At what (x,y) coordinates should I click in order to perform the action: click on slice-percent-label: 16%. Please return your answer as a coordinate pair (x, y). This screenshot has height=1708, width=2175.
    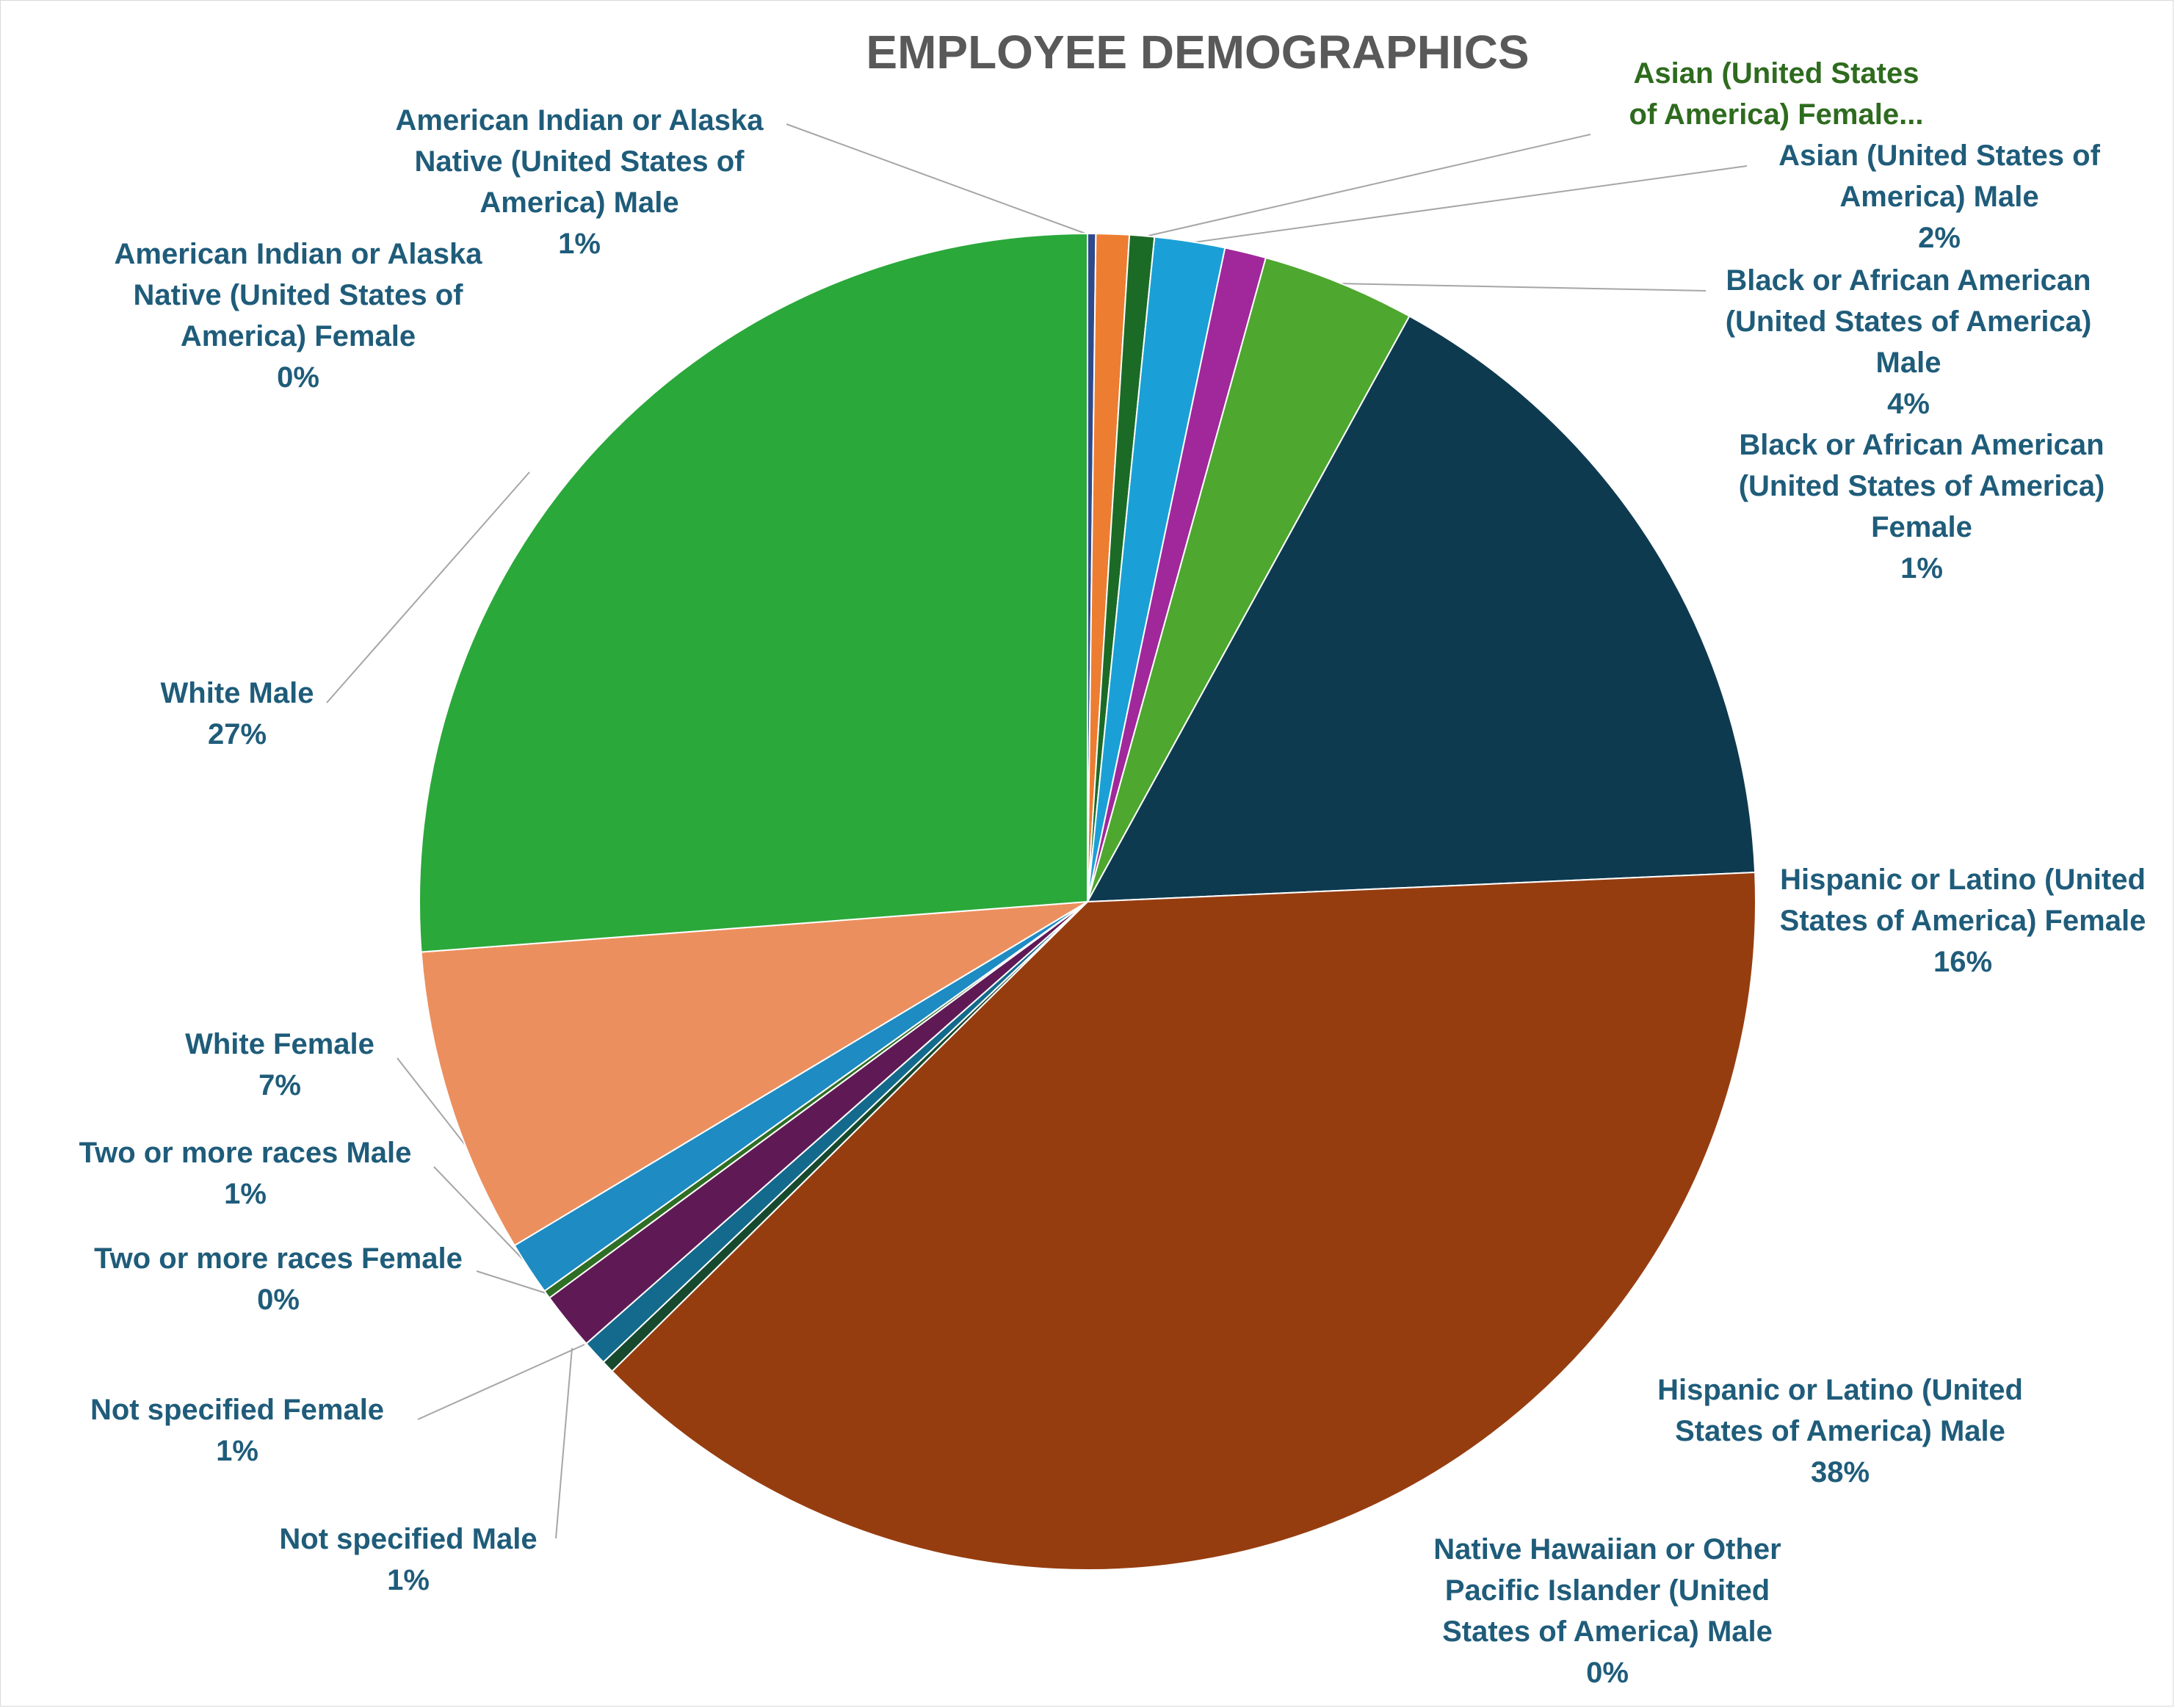
    Looking at the image, I should click on (1963, 962).